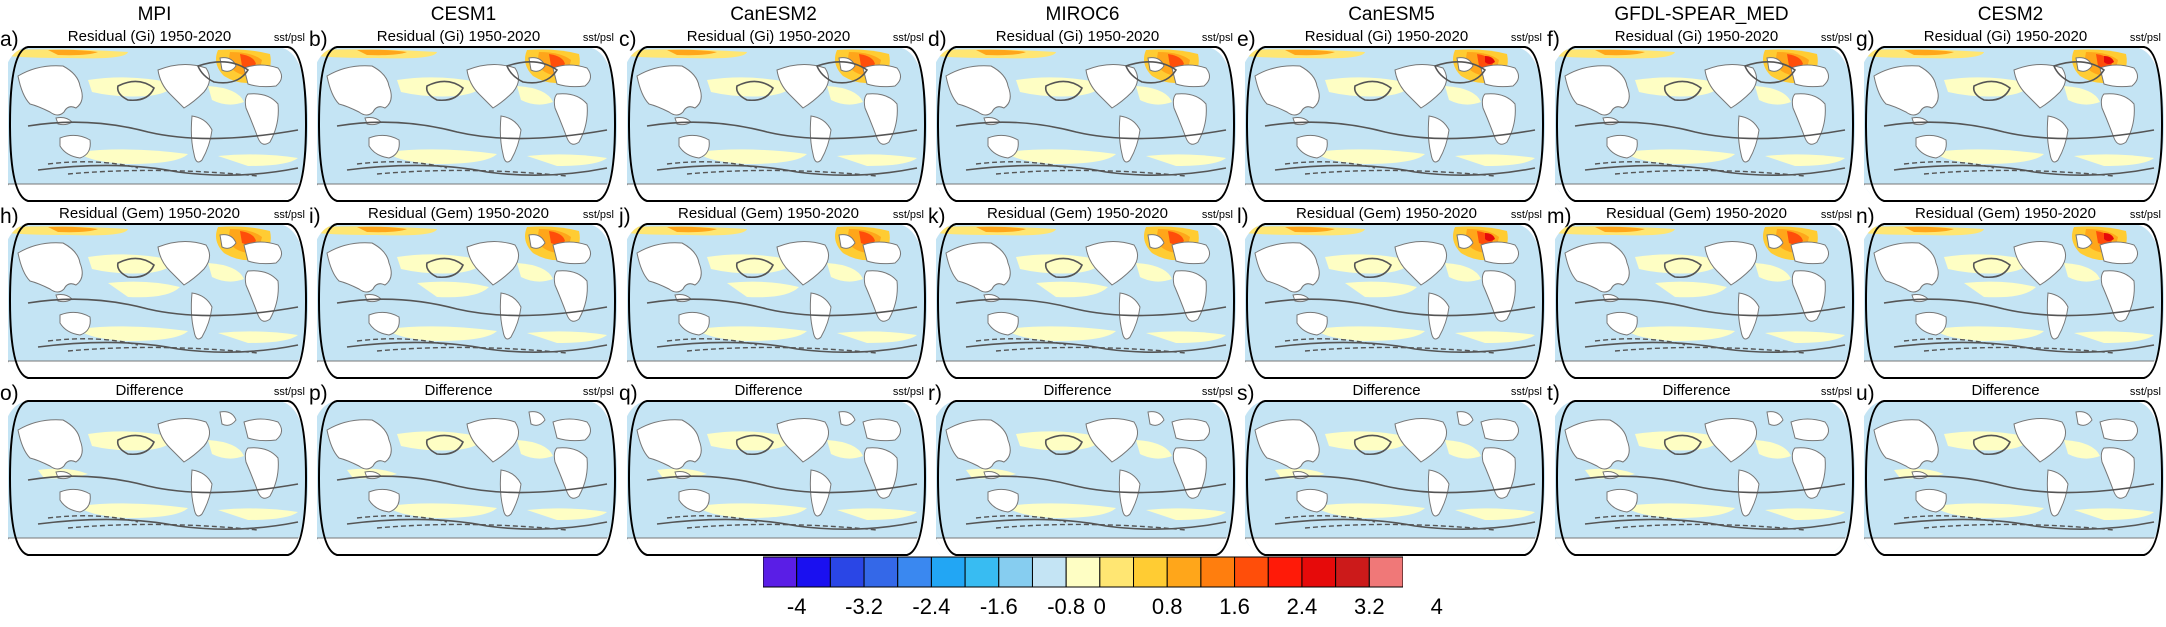  I want to click on map-panel-m: m) Residual (Gem) 1950-2020 sst/psl, so click(1701, 291).